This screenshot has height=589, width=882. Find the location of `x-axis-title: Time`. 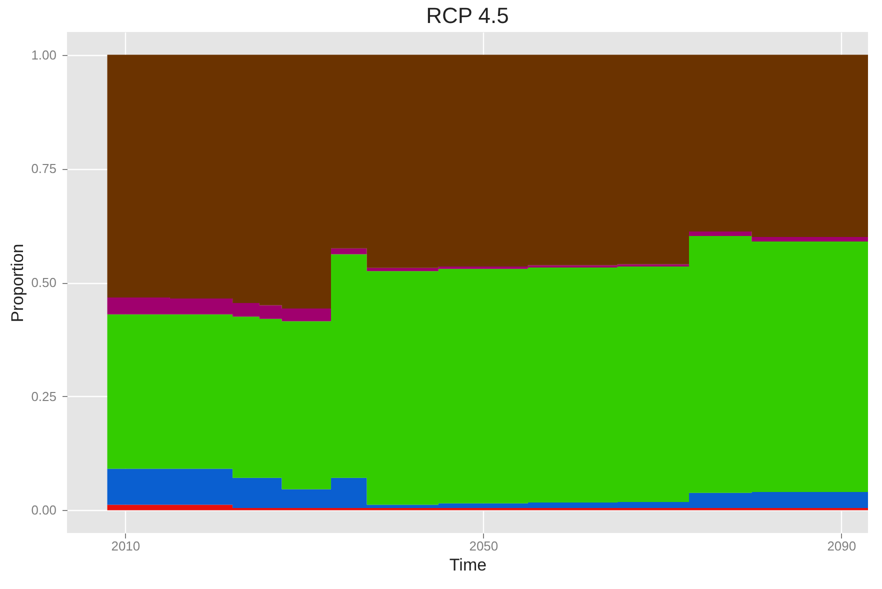

x-axis-title: Time is located at coordinates (468, 565).